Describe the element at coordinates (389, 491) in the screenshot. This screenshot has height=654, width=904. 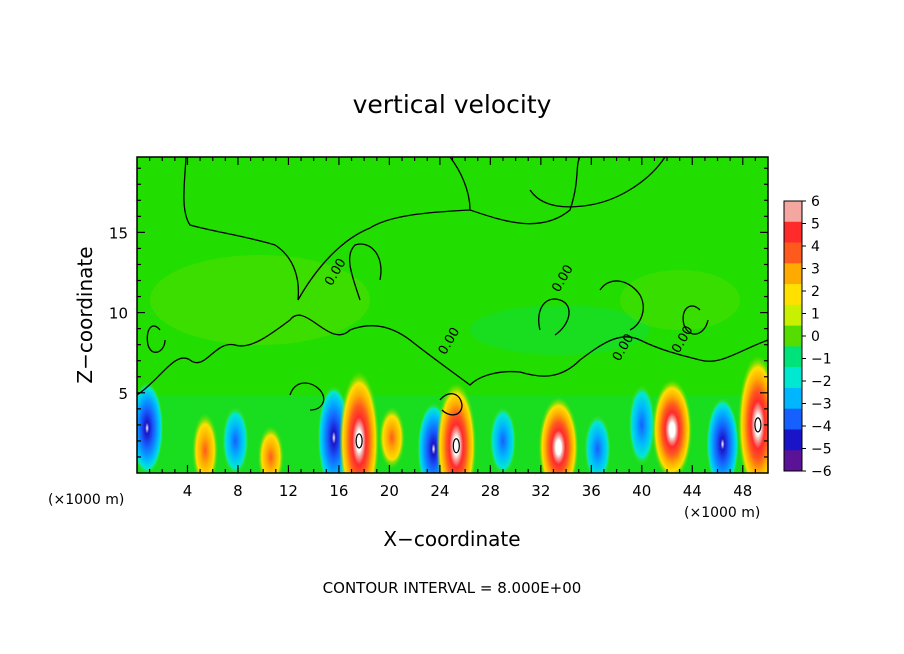
I see `x-tick-label: 20` at that location.